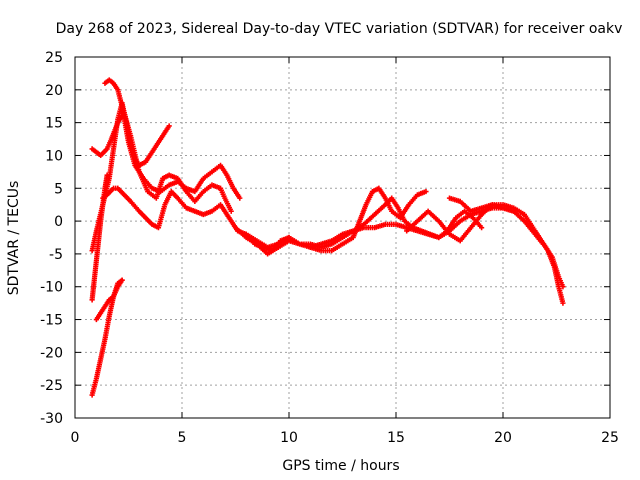 Image resolution: width=640 pixels, height=480 pixels. I want to click on x-tick-label: 20, so click(503, 438).